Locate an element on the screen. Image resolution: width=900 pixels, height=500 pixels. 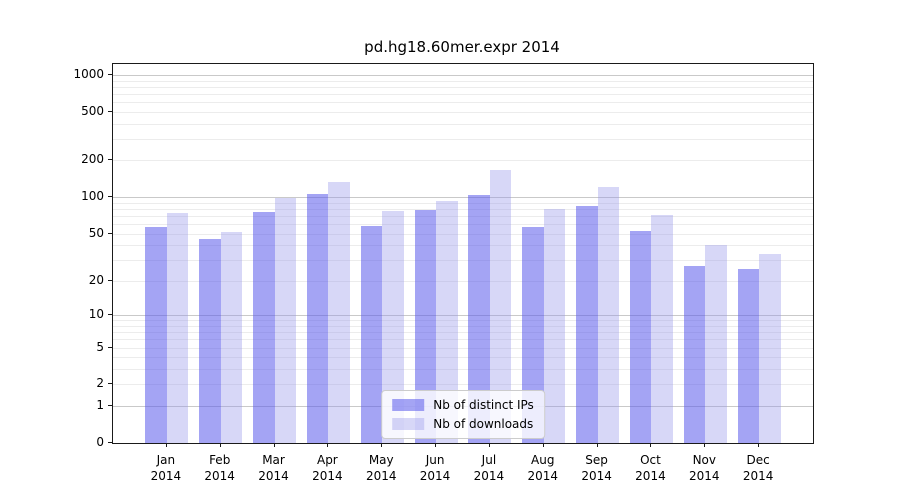
x-tick-label: Jul 2014 is located at coordinates (489, 468).